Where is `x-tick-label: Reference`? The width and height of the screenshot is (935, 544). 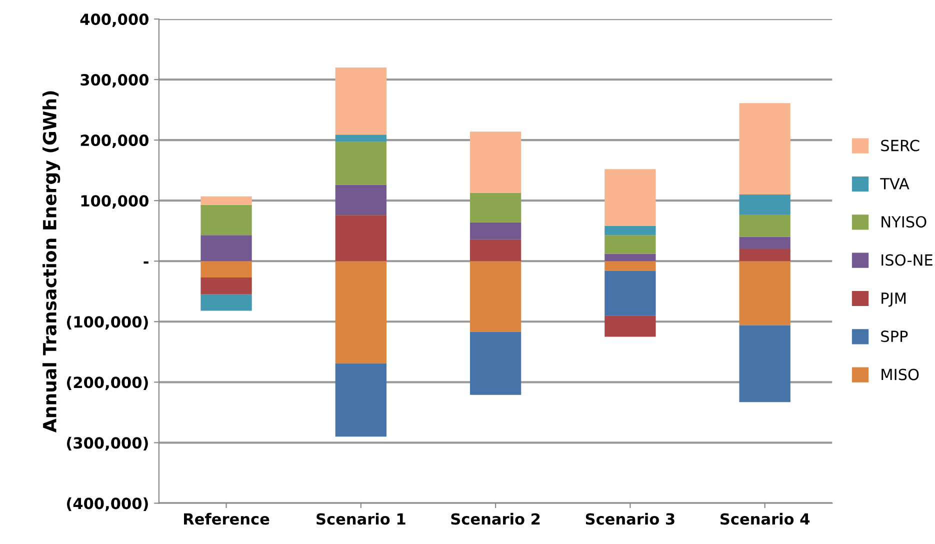
x-tick-label: Reference is located at coordinates (227, 518).